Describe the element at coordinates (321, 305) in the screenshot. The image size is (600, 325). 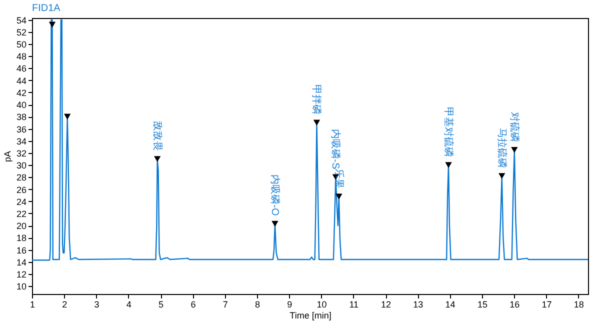
I see `x-tick-label: 10` at that location.